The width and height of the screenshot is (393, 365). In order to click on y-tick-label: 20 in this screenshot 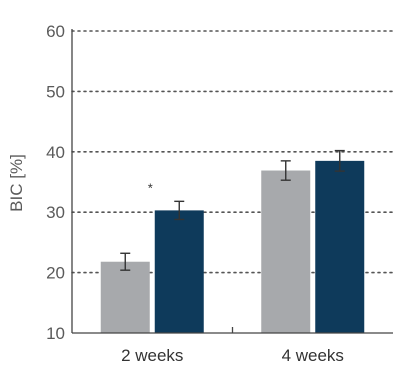, I will do `click(55, 273)`.